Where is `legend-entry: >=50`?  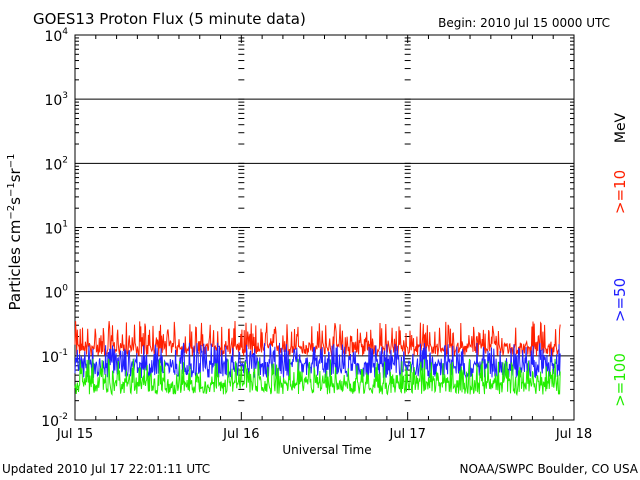 legend-entry: >=50 is located at coordinates (620, 300).